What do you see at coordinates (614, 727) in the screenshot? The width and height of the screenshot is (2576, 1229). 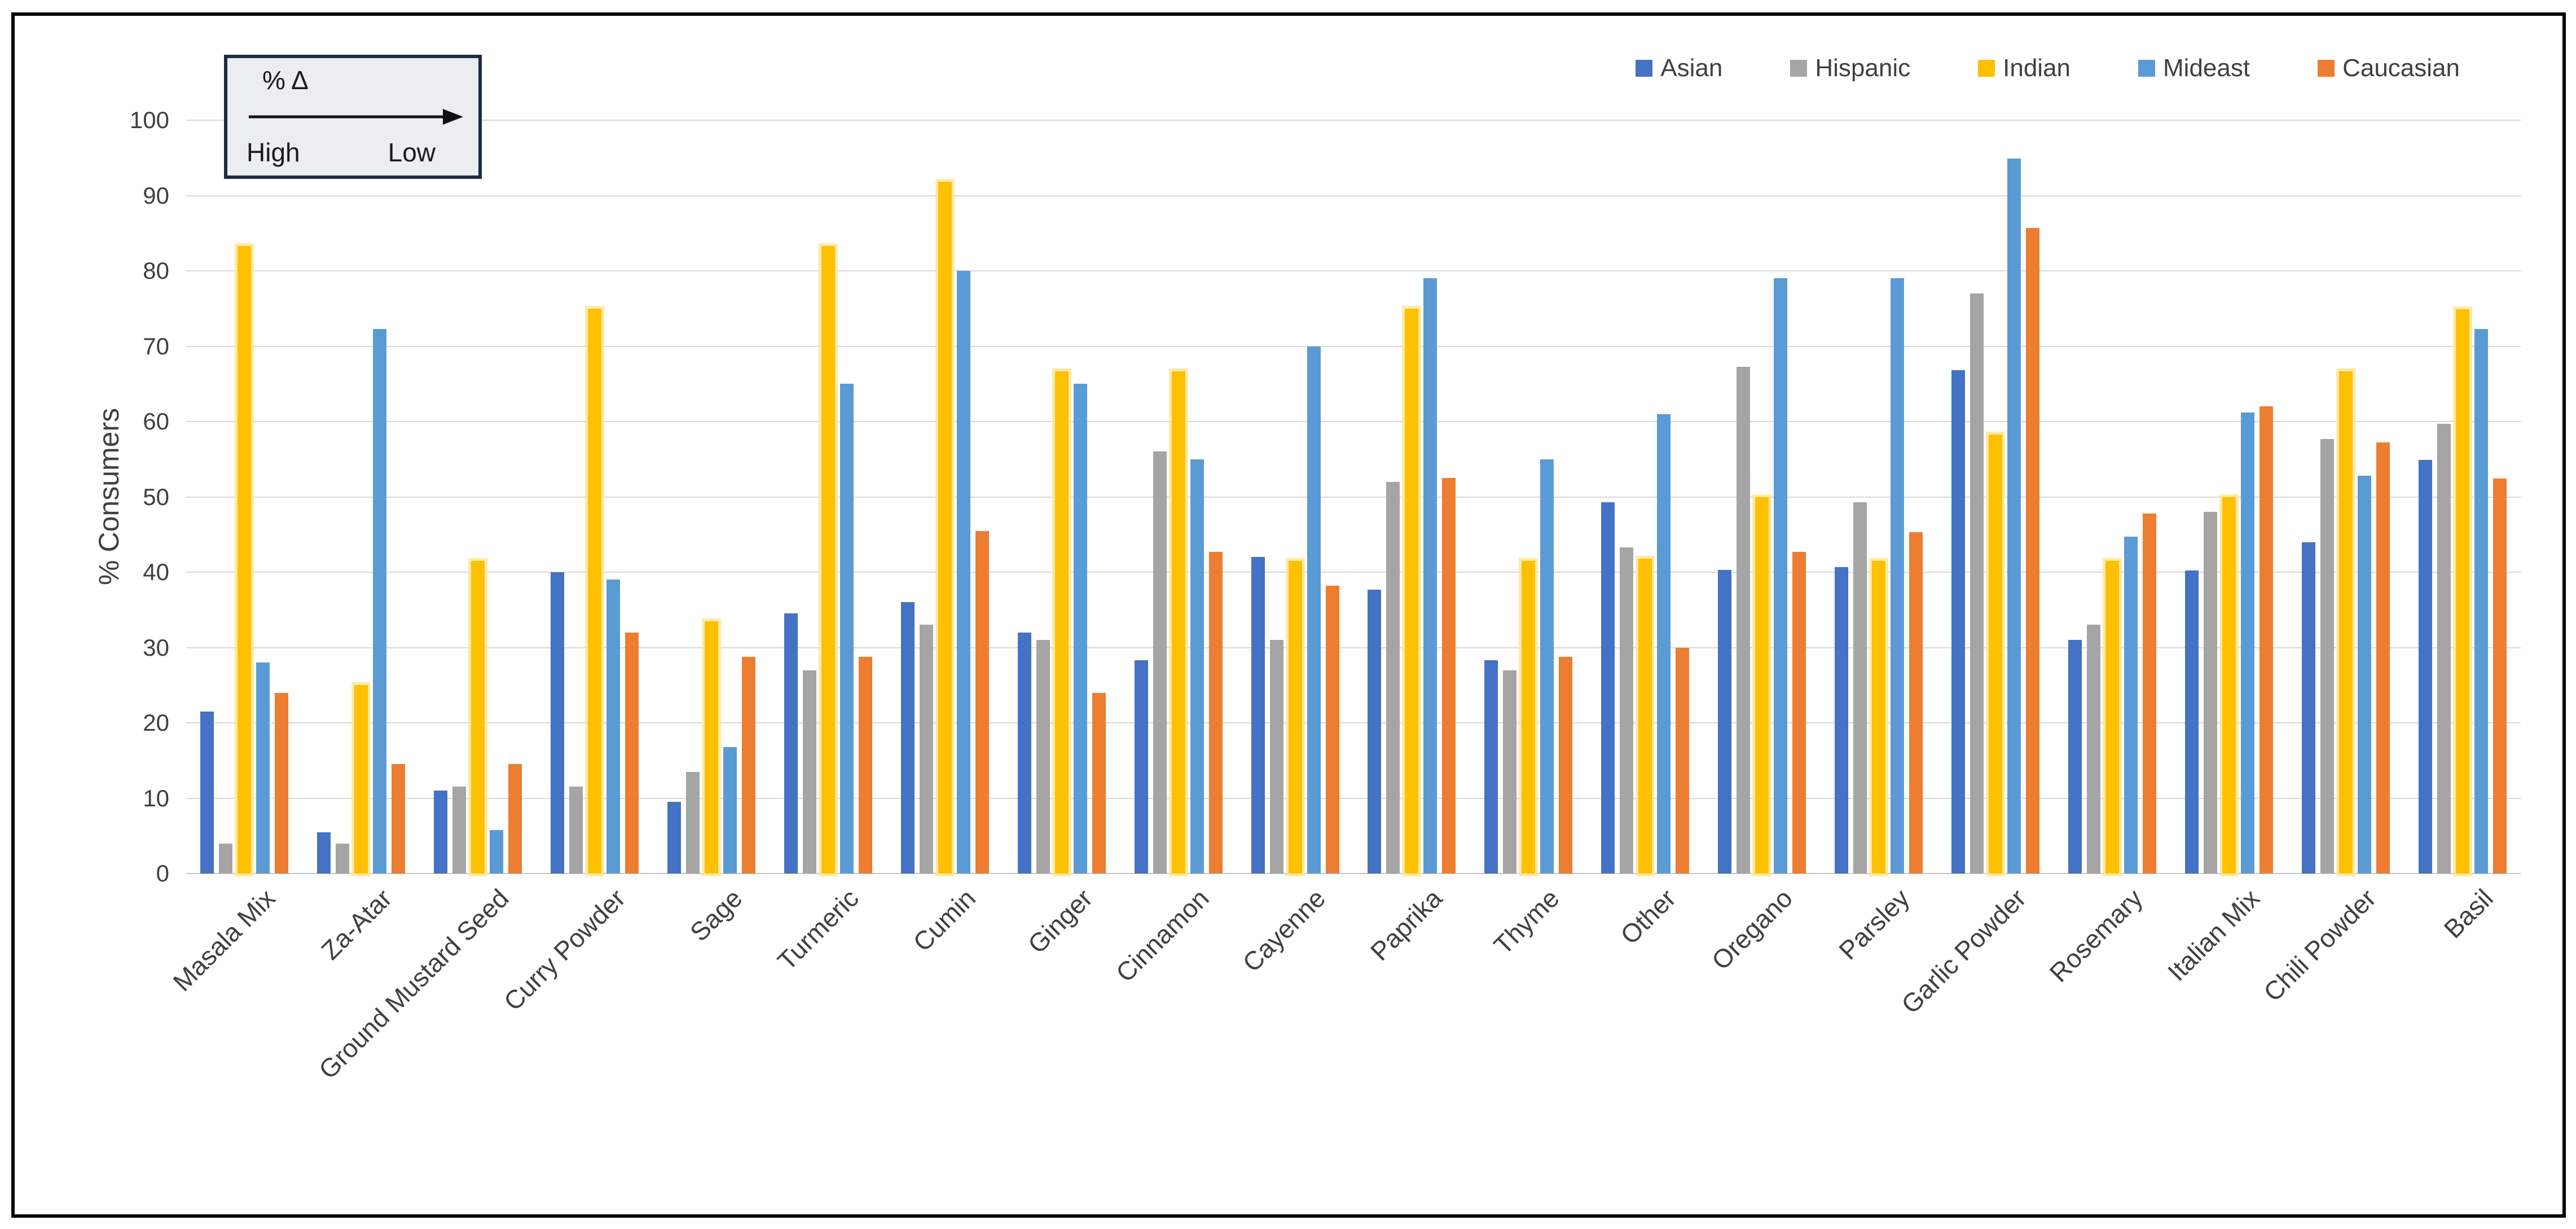 I see `bar-mideast-curry-powder` at bounding box center [614, 727].